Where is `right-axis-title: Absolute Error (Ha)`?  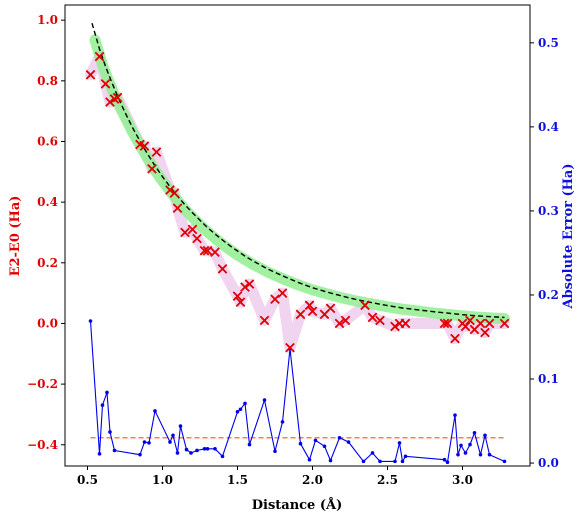 right-axis-title: Absolute Error (Ha) is located at coordinates (568, 236).